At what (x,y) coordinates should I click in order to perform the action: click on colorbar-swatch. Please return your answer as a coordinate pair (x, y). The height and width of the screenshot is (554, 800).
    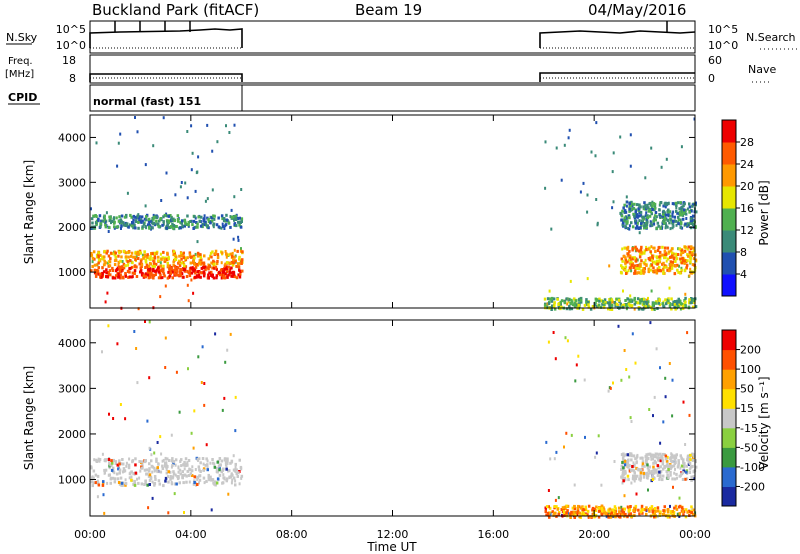
    Looking at the image, I should click on (729, 197).